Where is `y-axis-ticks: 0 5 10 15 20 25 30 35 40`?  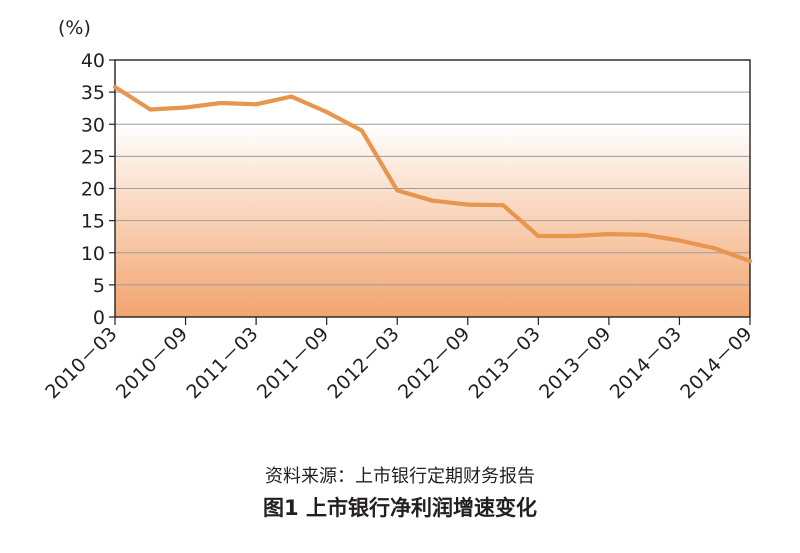
y-axis-ticks: 0 5 10 15 20 25 30 35 40 is located at coordinates (98, 189).